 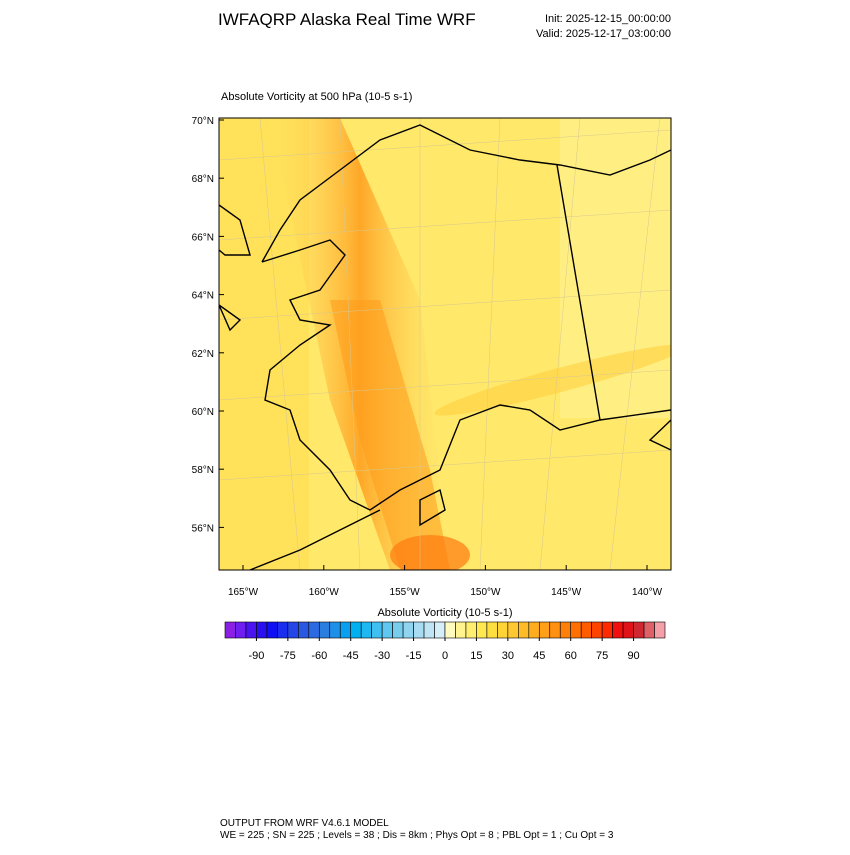 What do you see at coordinates (608, 19) in the screenshot?
I see `init-time: Init: 2025-12-15_00:00:00` at bounding box center [608, 19].